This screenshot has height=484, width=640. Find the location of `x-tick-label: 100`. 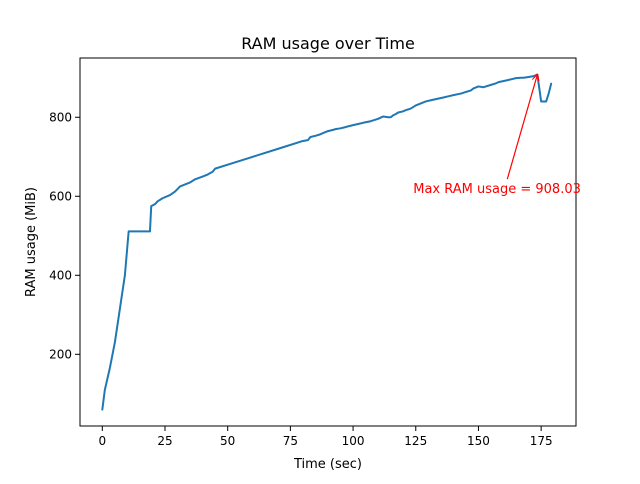

x-tick-label: 100 is located at coordinates (353, 441).